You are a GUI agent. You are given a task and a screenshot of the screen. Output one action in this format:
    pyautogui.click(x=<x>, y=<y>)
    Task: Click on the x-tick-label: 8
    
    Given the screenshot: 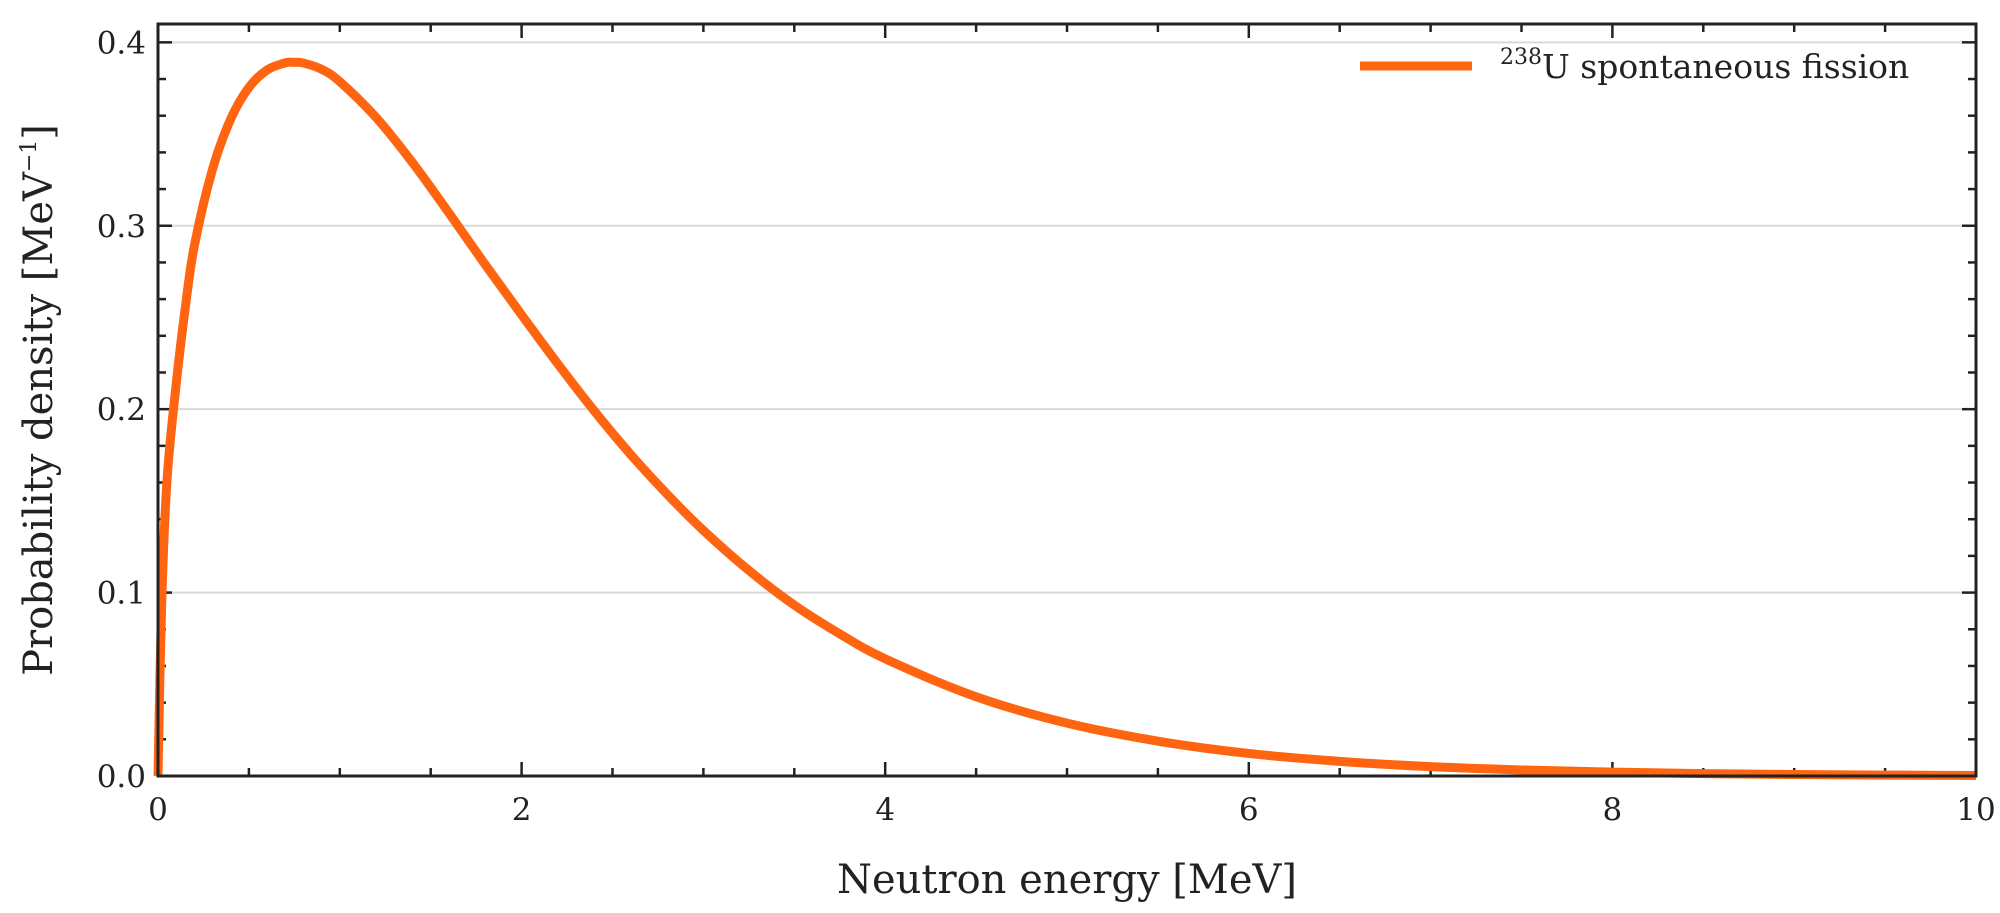 What is the action you would take?
    pyautogui.click(x=1613, y=810)
    